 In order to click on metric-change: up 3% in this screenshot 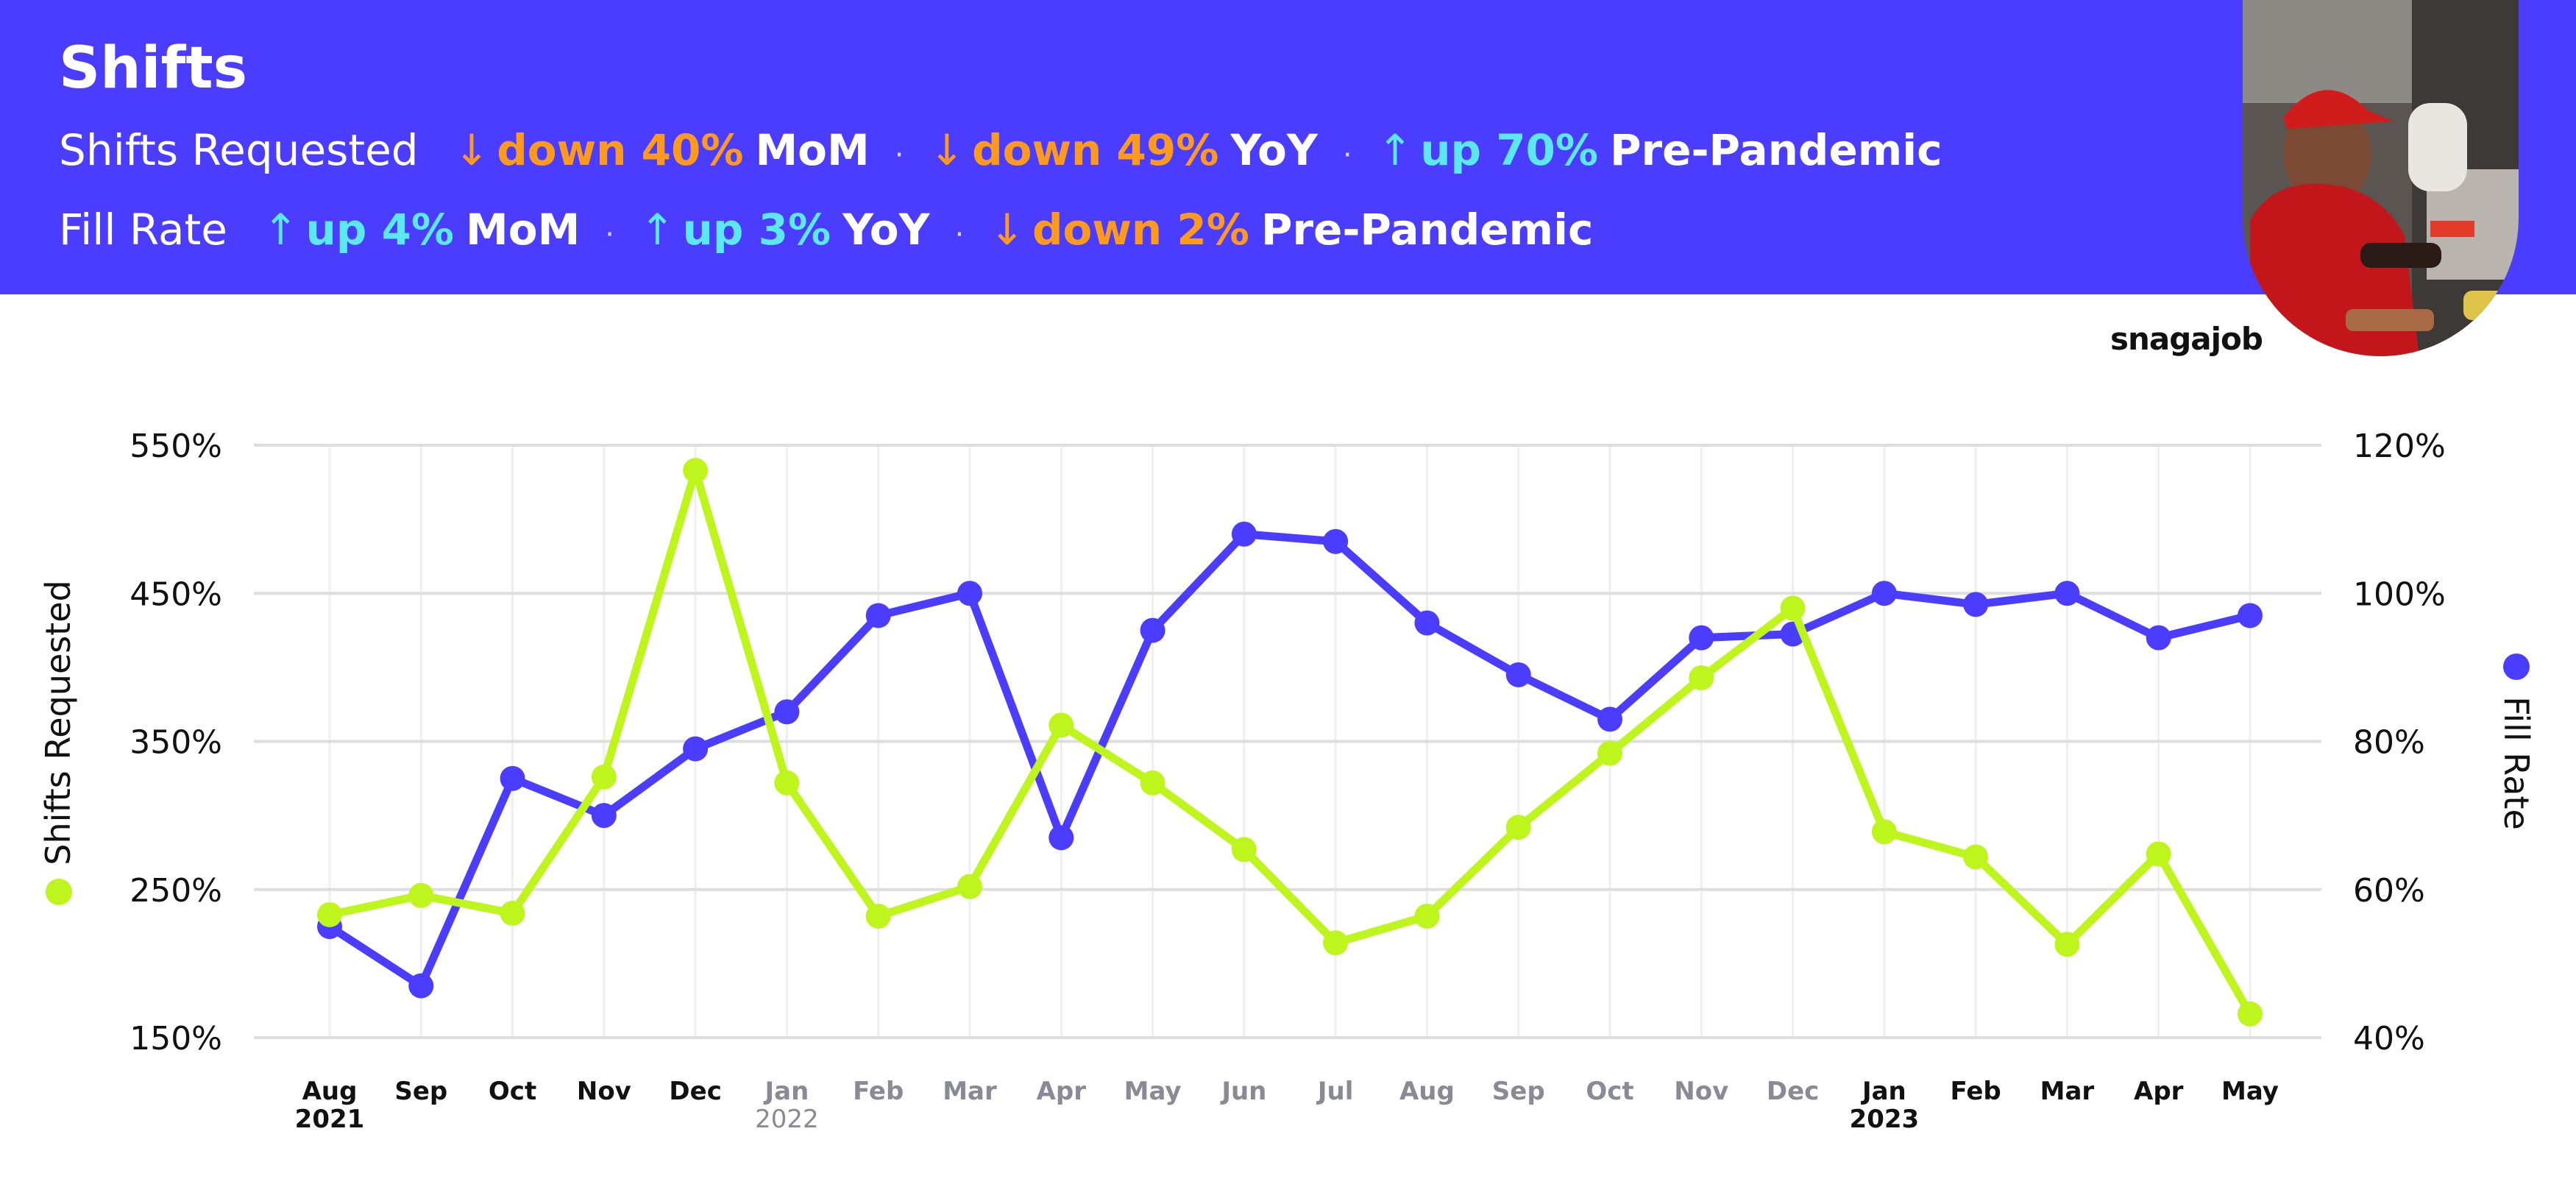, I will do `click(756, 230)`.